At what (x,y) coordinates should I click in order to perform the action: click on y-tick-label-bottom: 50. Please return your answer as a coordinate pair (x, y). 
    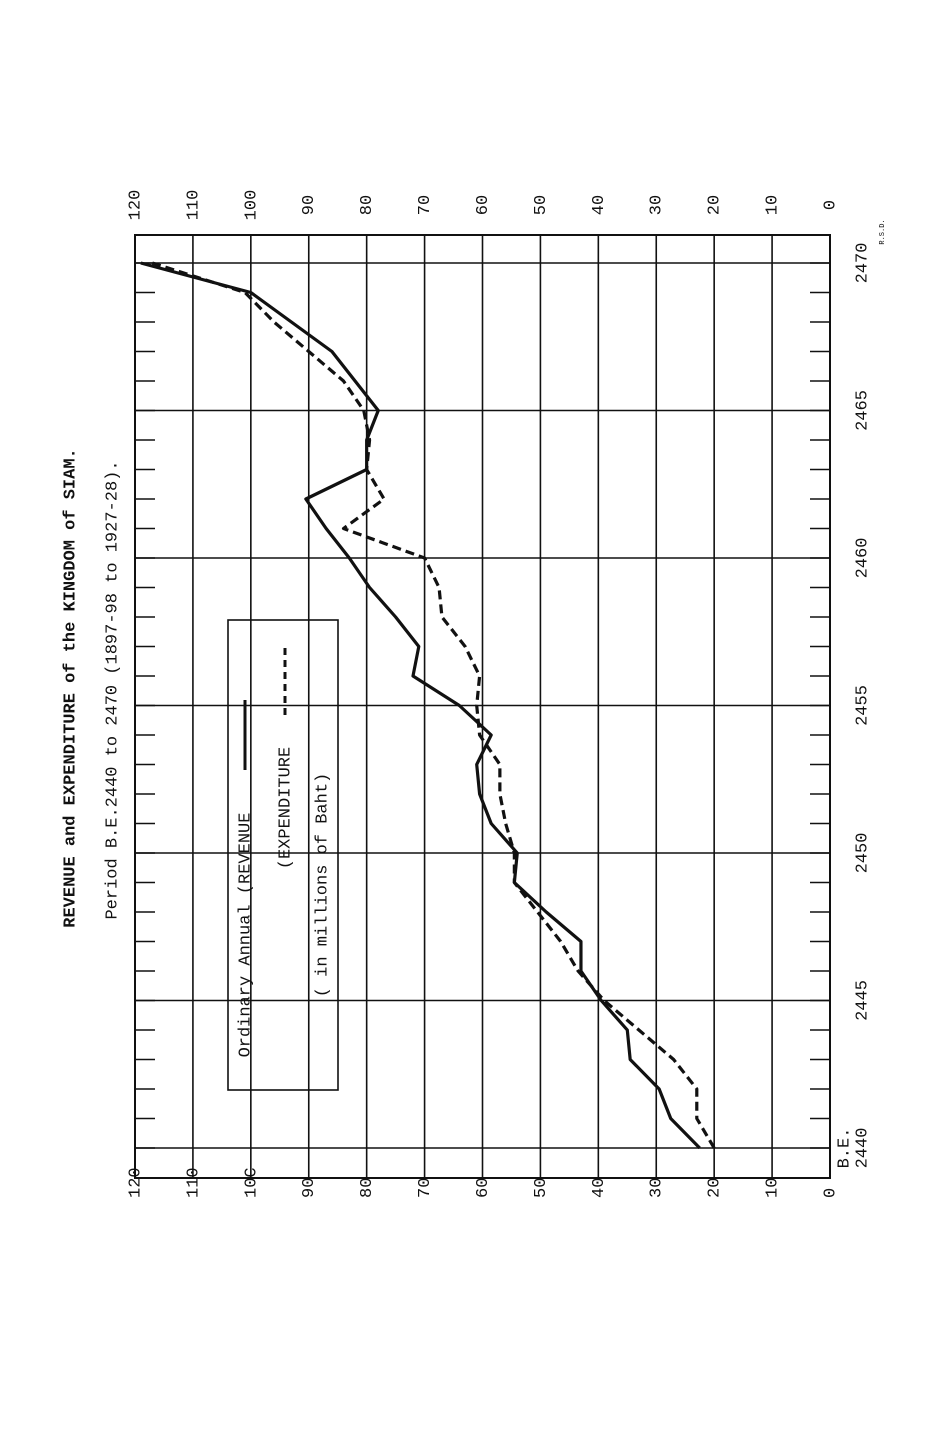
    Looking at the image, I should click on (541, 1188).